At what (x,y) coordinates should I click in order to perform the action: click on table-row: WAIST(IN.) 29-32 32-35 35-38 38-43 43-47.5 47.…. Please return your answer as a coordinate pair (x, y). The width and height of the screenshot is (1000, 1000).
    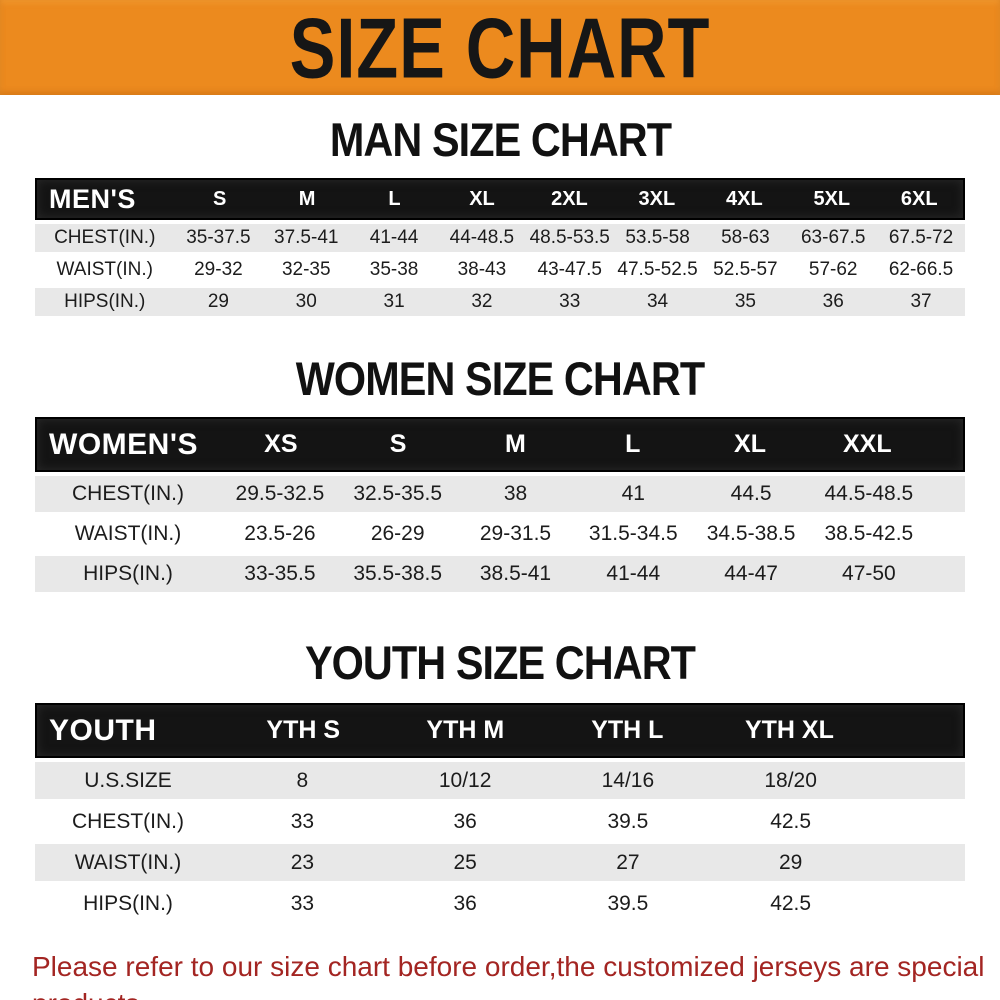
    Looking at the image, I should click on (500, 270).